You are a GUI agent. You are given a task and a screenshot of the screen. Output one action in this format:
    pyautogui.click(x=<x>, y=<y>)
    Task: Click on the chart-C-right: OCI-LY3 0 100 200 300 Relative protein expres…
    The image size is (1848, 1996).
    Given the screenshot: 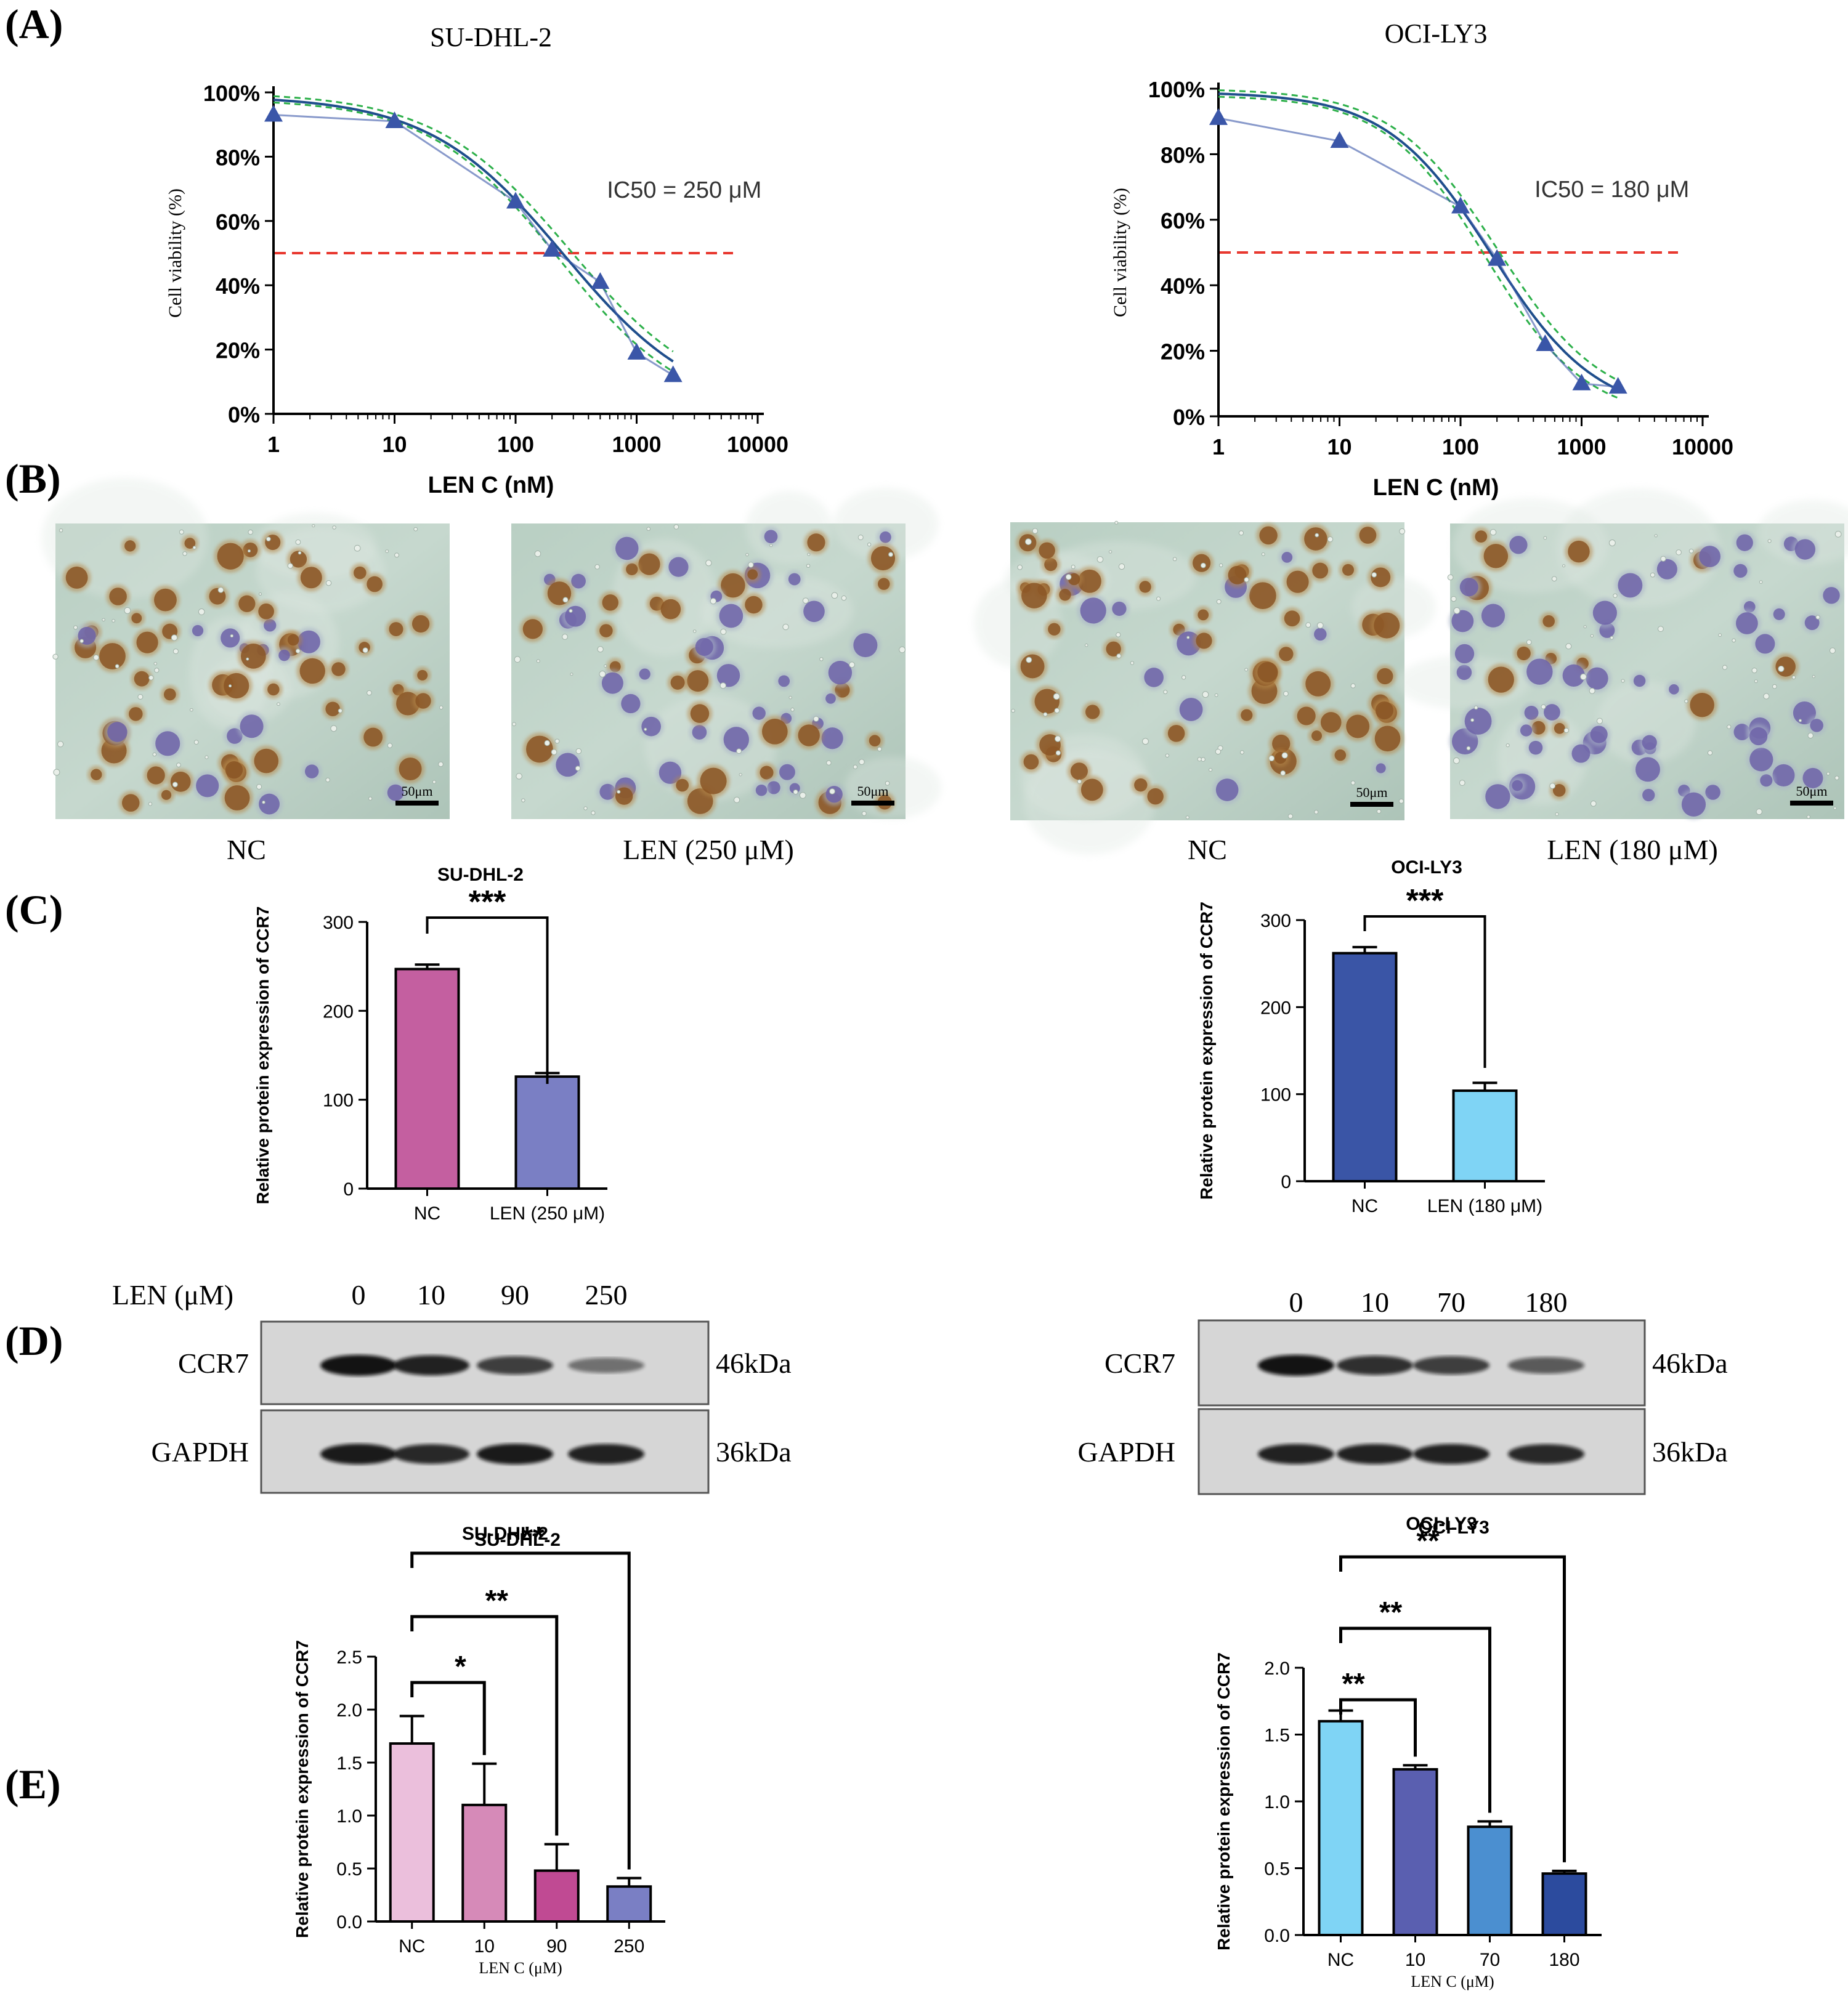 What is the action you would take?
    pyautogui.click(x=1371, y=1037)
    